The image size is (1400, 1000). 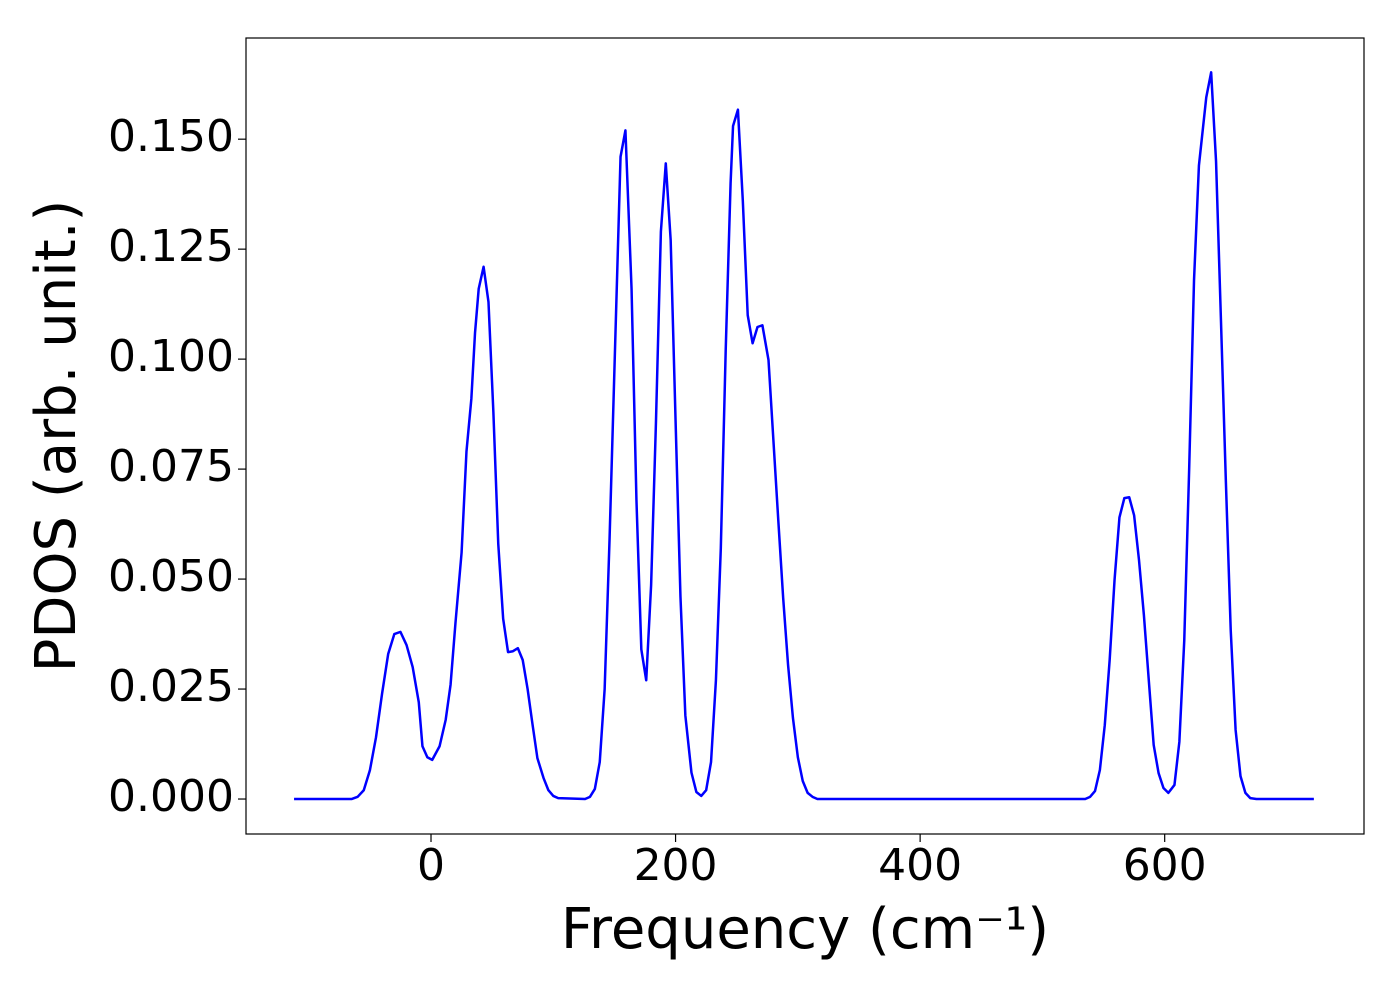 I want to click on y-tick-label: 0.075, so click(x=171, y=466).